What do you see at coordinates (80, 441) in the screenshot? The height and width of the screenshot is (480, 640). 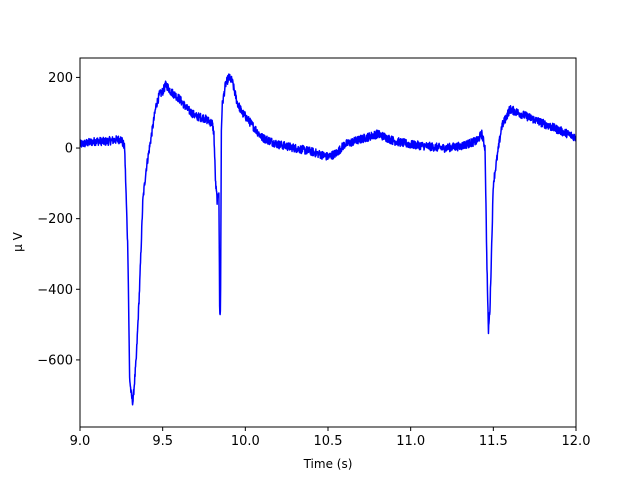 I see `x-tick-label: 9.0` at bounding box center [80, 441].